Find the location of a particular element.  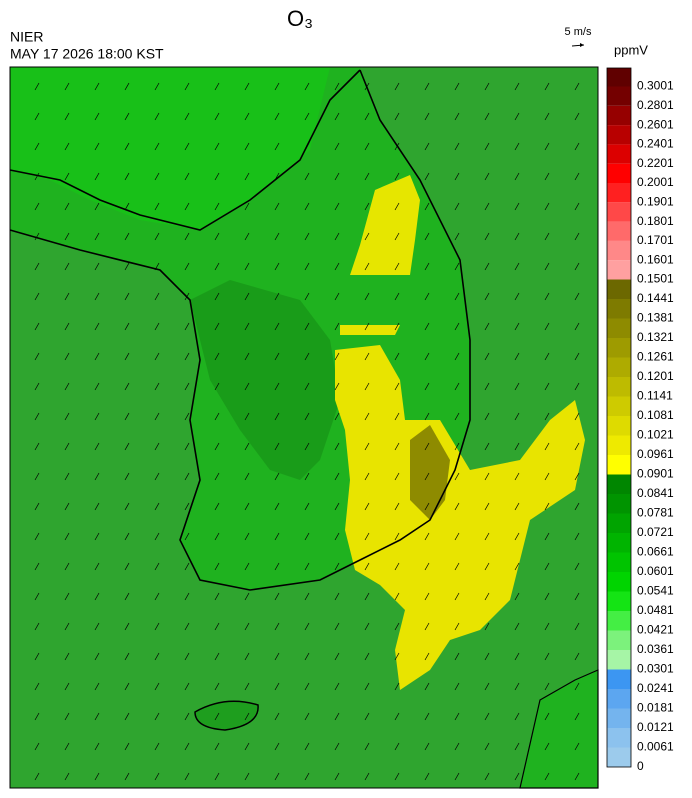

colorbar-label: 0.1501 is located at coordinates (655, 279).